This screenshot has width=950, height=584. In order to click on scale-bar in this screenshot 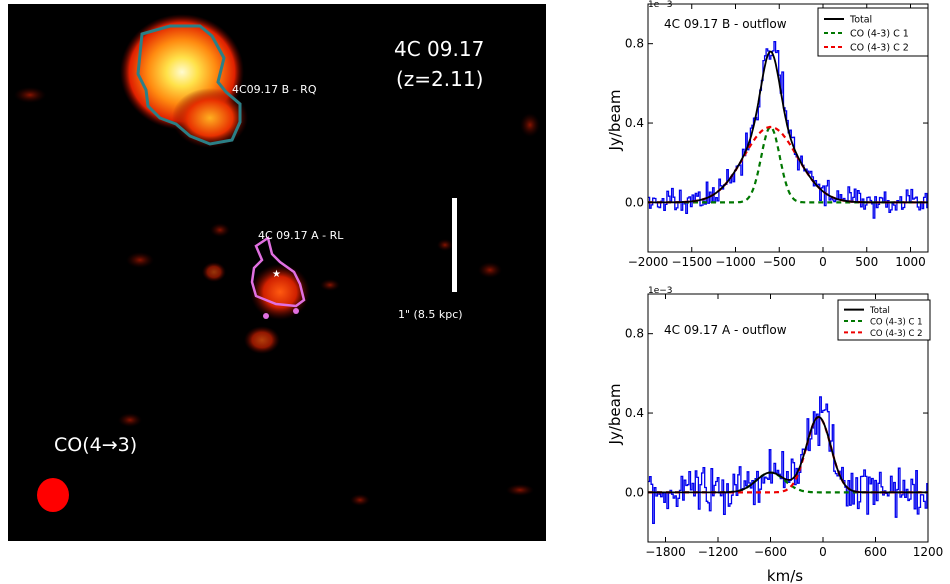, I will do `click(454, 245)`.